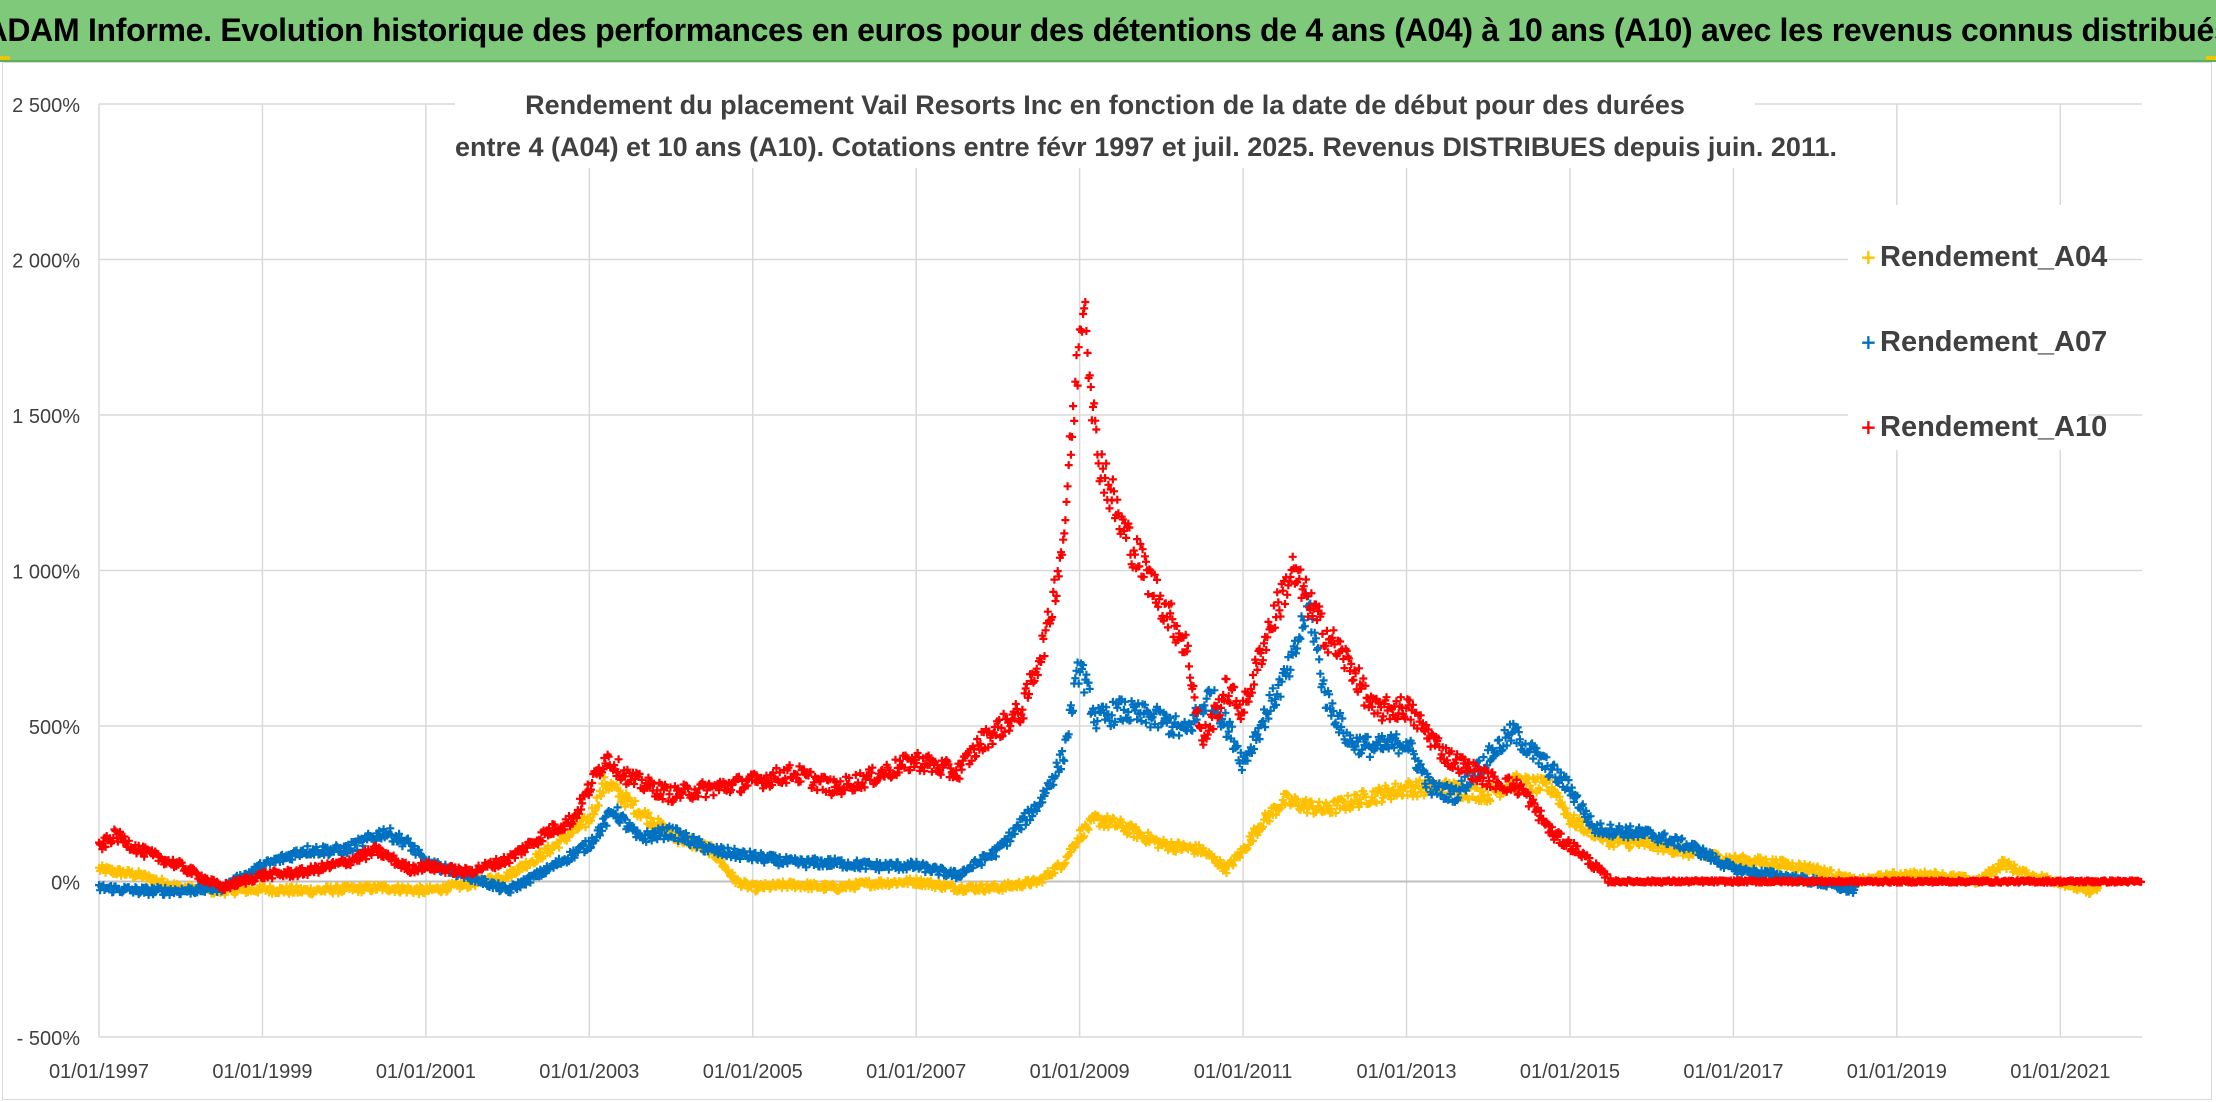  Describe the element at coordinates (54, 728) in the screenshot. I see `y-tick-label: 500%` at that location.